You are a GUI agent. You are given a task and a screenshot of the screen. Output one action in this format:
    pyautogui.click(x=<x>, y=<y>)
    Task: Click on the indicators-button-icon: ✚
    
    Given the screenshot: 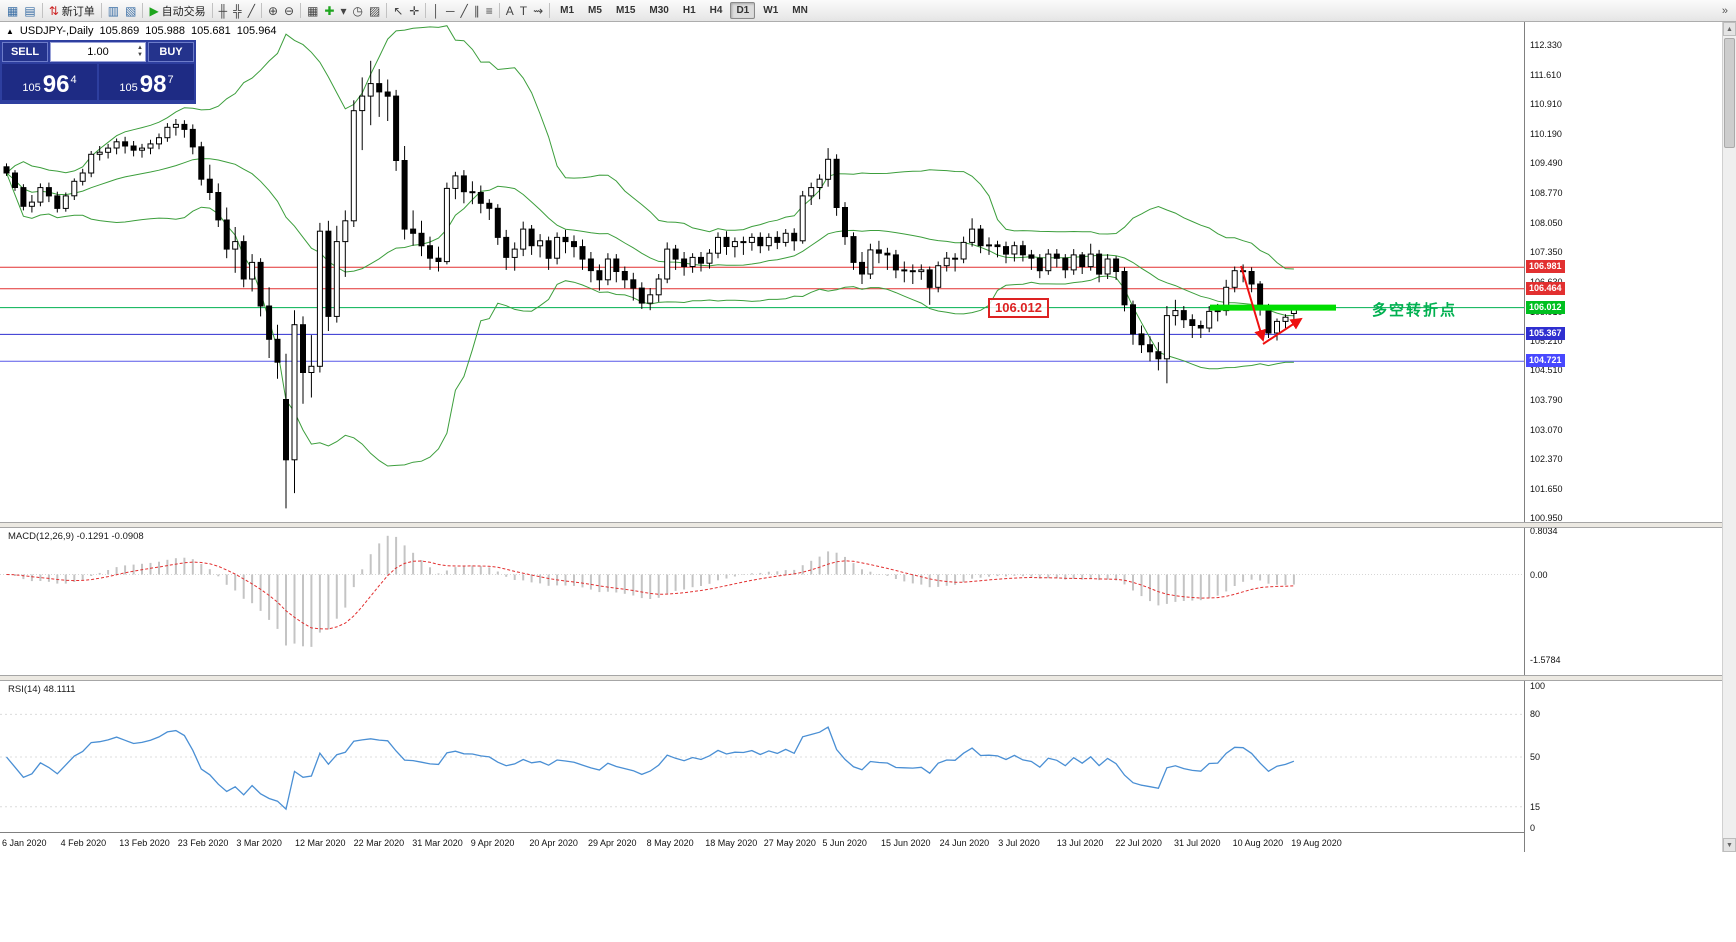 What is the action you would take?
    pyautogui.click(x=329, y=10)
    